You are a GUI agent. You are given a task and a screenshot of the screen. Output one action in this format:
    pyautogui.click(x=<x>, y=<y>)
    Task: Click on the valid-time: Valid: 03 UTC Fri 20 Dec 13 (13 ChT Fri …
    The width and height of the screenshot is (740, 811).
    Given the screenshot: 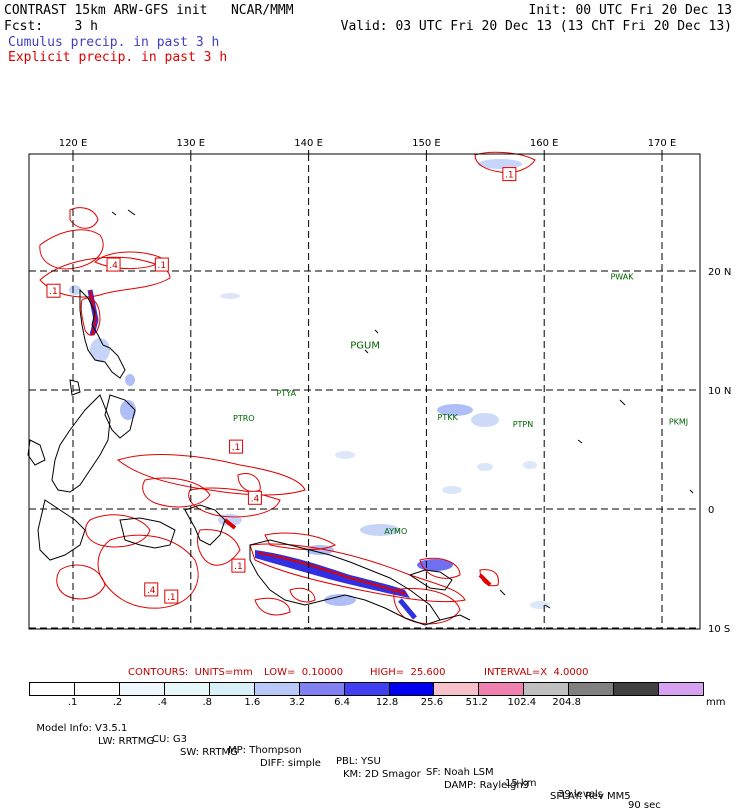 What is the action you would take?
    pyautogui.click(x=536, y=26)
    